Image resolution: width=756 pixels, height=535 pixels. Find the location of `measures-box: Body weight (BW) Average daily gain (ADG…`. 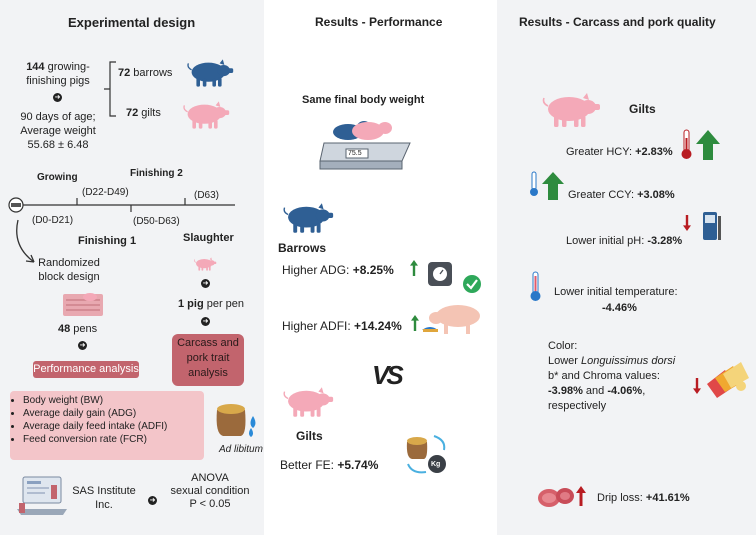

measures-box: Body weight (BW) Average daily gain (ADG… is located at coordinates (107, 425).